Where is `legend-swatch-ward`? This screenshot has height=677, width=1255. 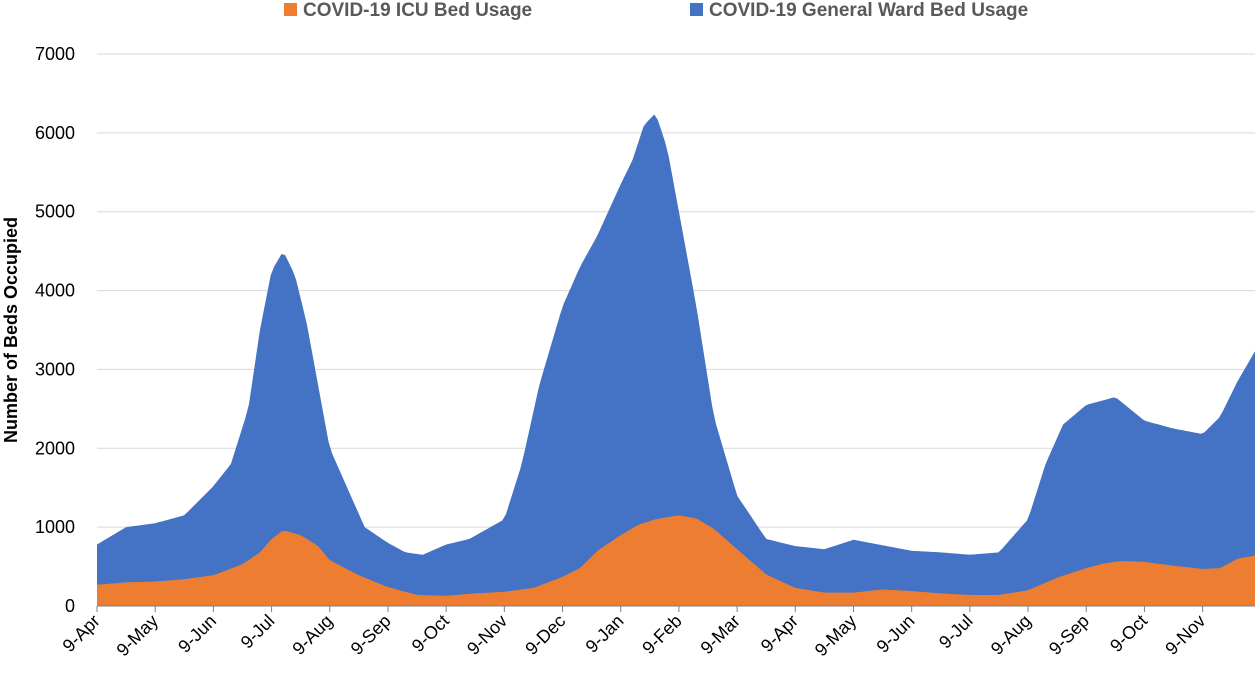 legend-swatch-ward is located at coordinates (696, 9).